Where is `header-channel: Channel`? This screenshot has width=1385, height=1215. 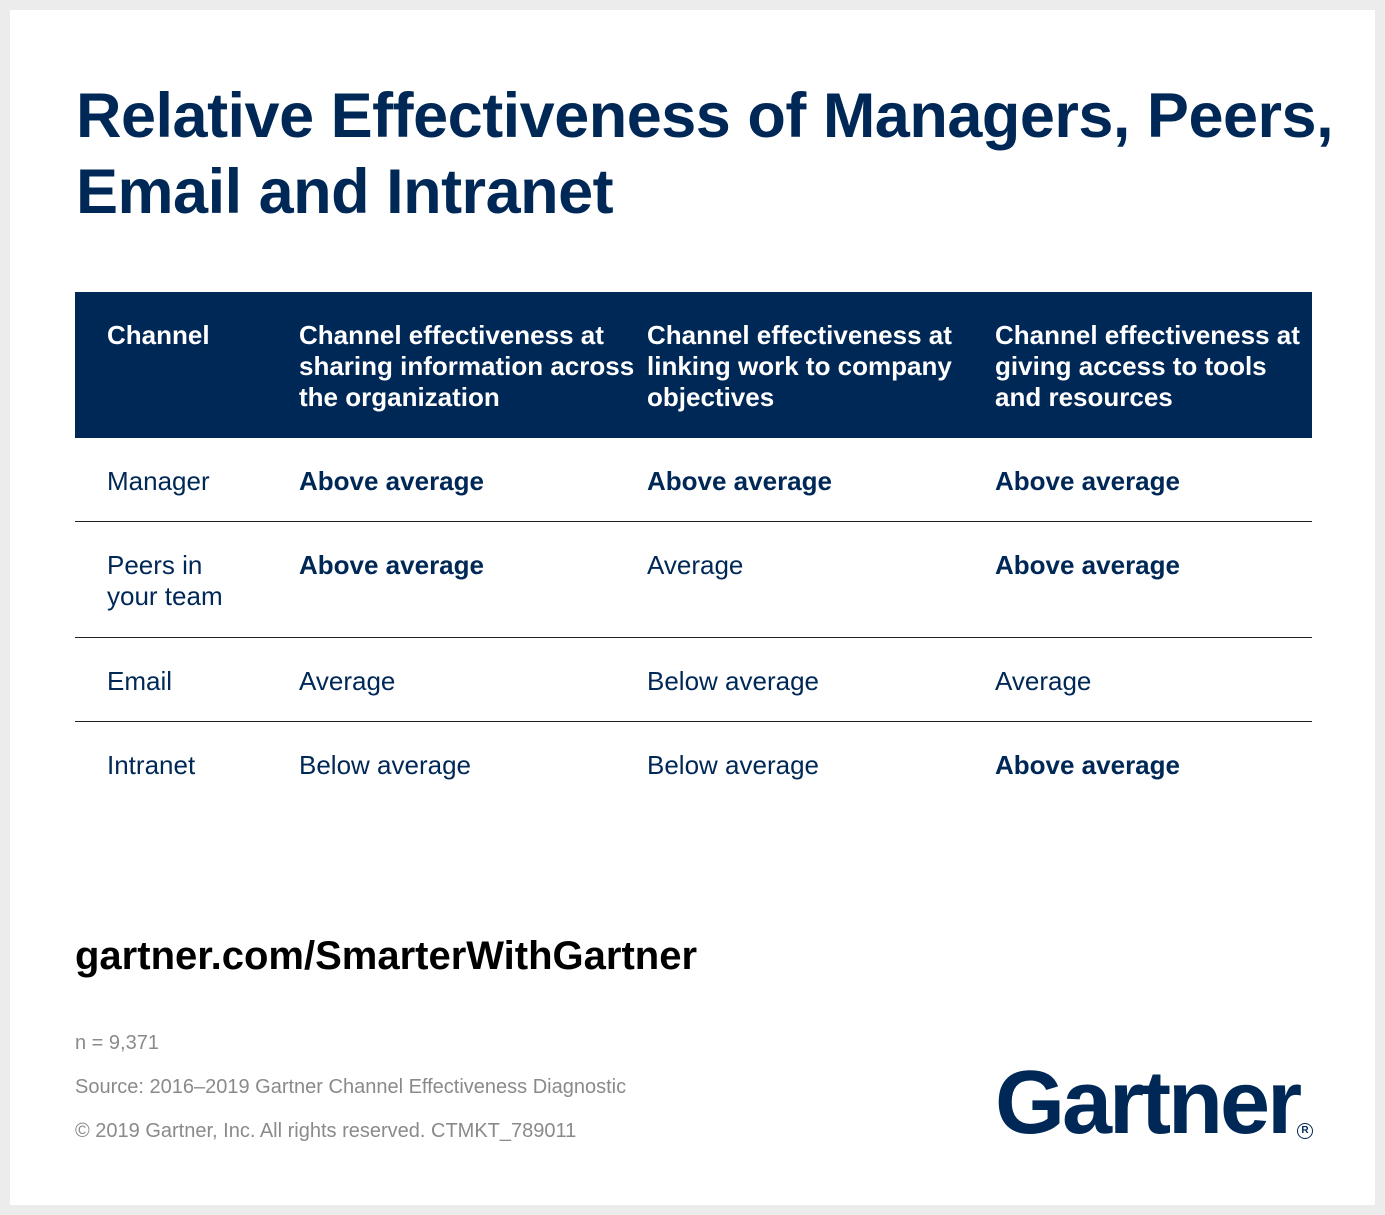
header-channel: Channel is located at coordinates (158, 335).